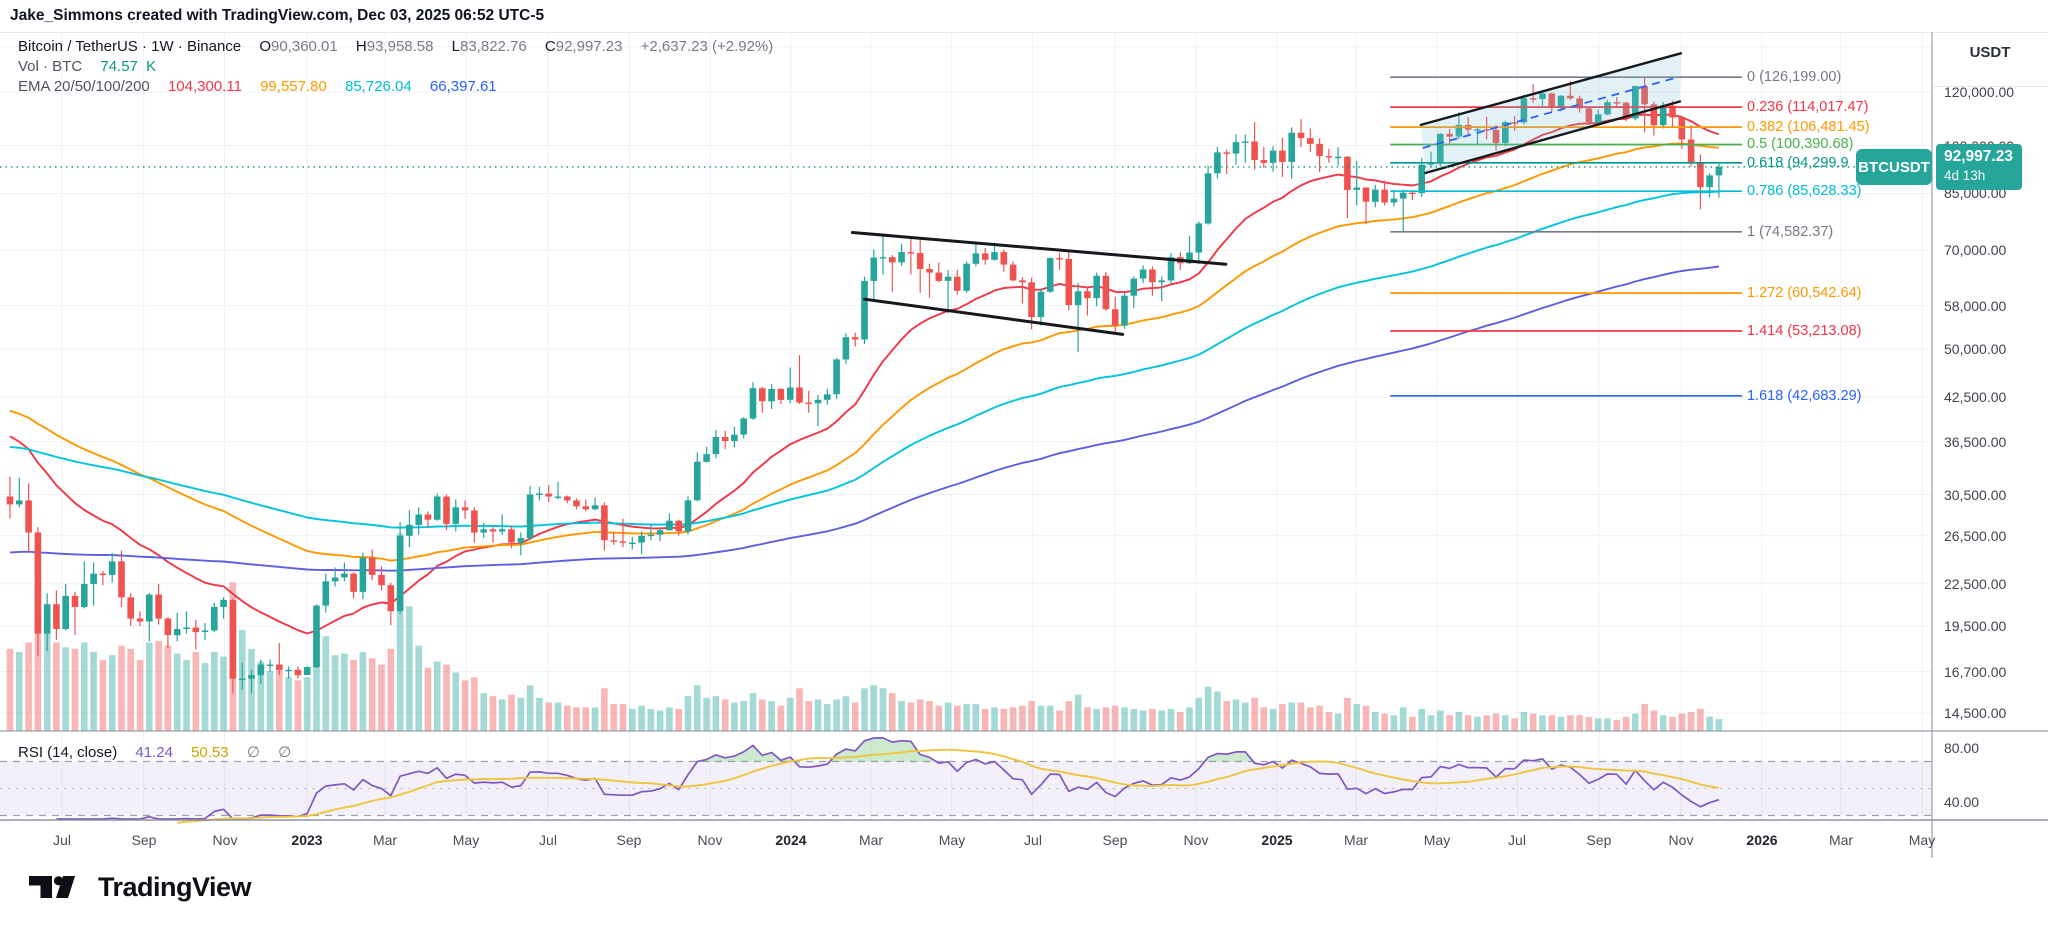  Describe the element at coordinates (1790, 232) in the screenshot. I see `fib-level-label: 1 (74,582.37)` at that location.